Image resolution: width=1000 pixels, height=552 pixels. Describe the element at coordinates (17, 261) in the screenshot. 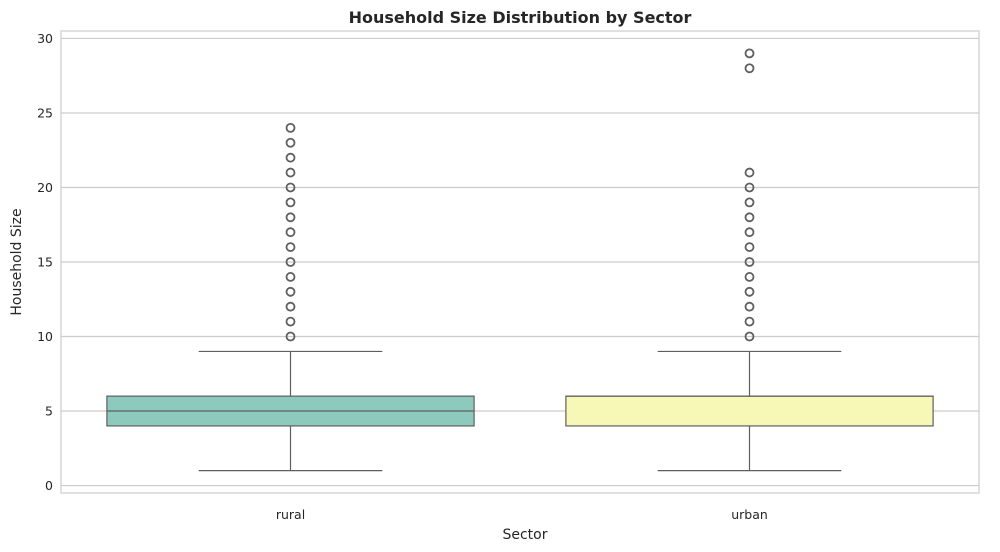

I see `y-axis-label: Household Size` at that location.